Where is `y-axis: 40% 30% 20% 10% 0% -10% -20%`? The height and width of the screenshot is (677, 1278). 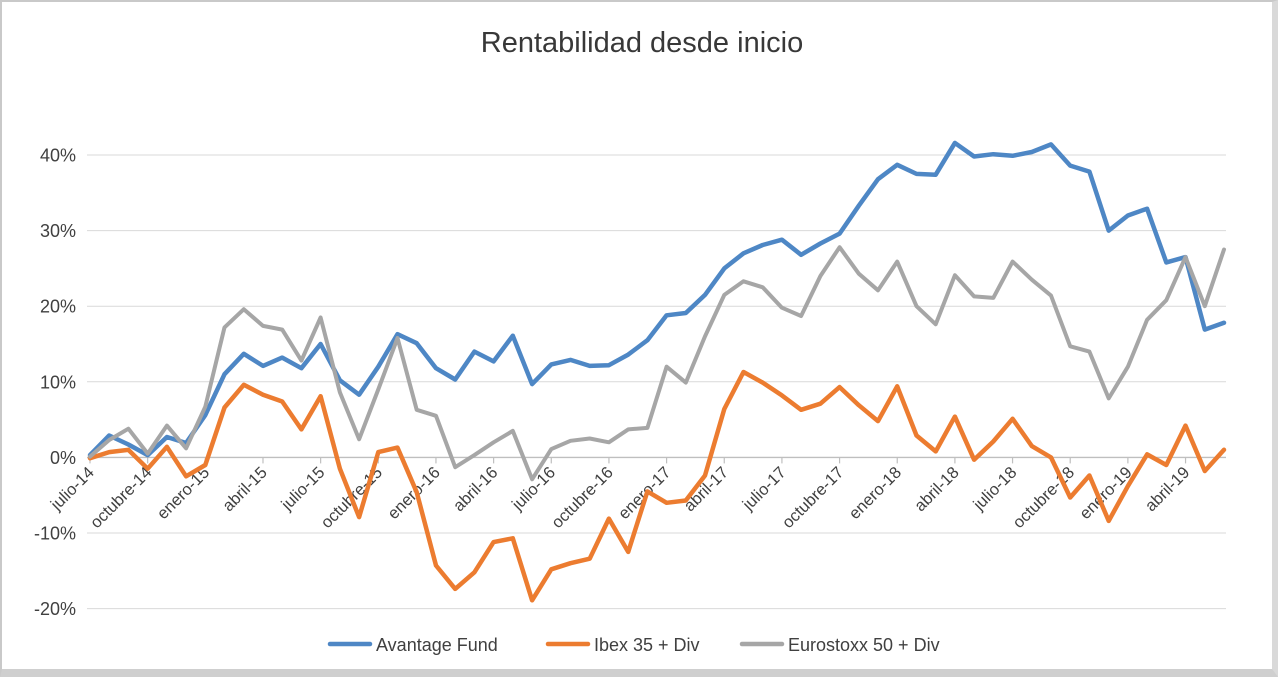 y-axis: 40% 30% 20% 10% 0% -10% -20% is located at coordinates (55, 383).